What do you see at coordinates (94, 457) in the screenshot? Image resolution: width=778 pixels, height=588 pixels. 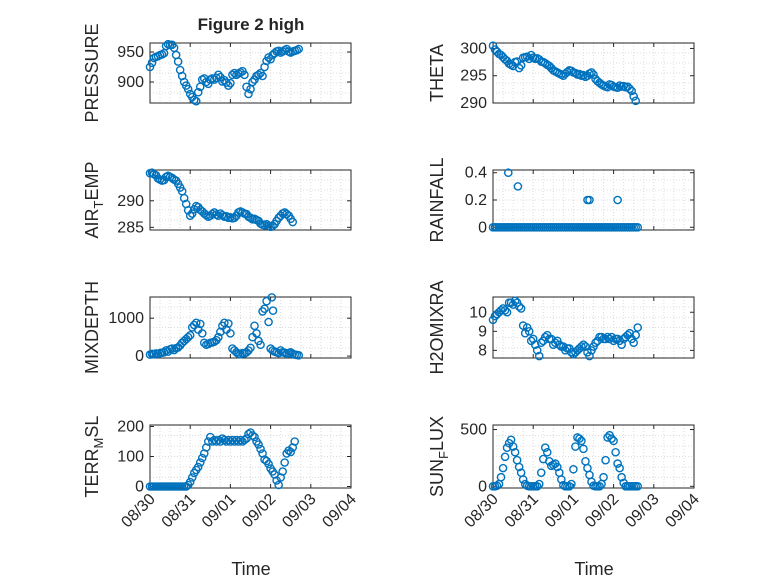 I see `y-axis-label: TERRMSL` at bounding box center [94, 457].